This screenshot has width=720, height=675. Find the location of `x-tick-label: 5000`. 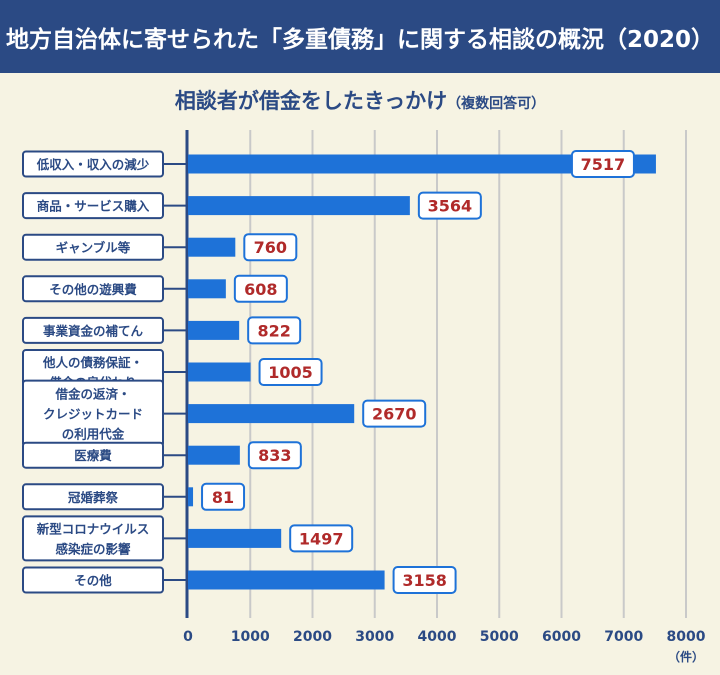

x-tick-label: 5000 is located at coordinates (499, 637).